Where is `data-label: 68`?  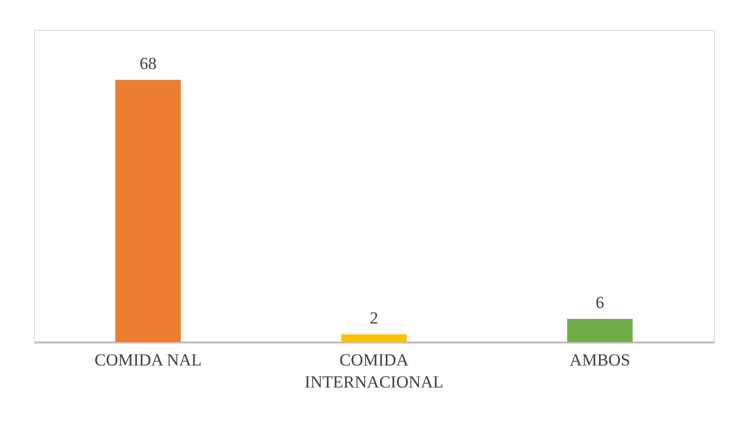
data-label: 68 is located at coordinates (148, 63).